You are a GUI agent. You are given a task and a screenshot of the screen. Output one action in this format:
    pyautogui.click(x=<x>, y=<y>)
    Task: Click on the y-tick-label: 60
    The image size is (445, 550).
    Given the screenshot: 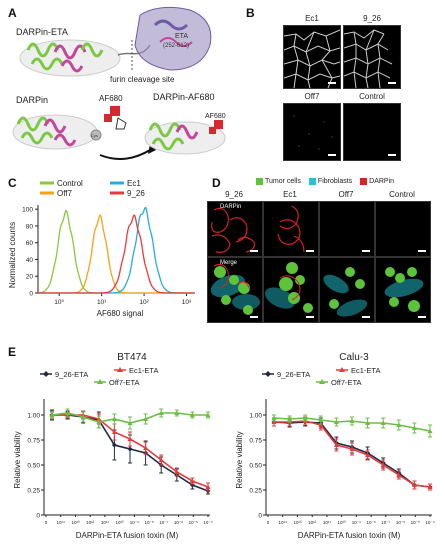 What is the action you would take?
    pyautogui.click(x=30, y=243)
    